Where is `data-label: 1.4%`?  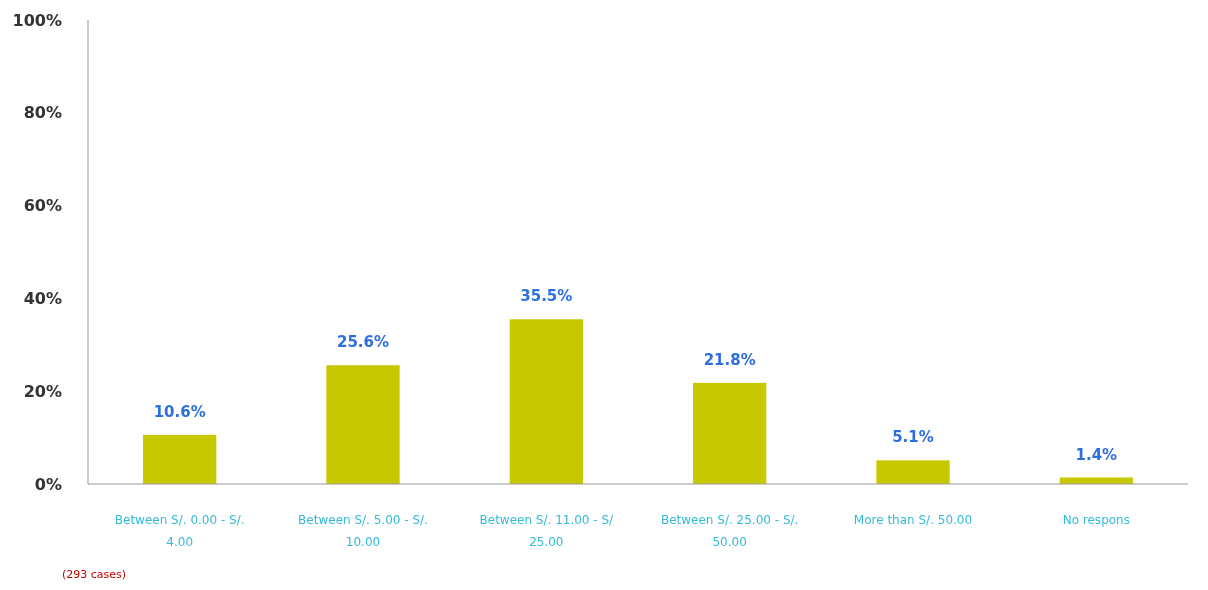 data-label: 1.4% is located at coordinates (1096, 454).